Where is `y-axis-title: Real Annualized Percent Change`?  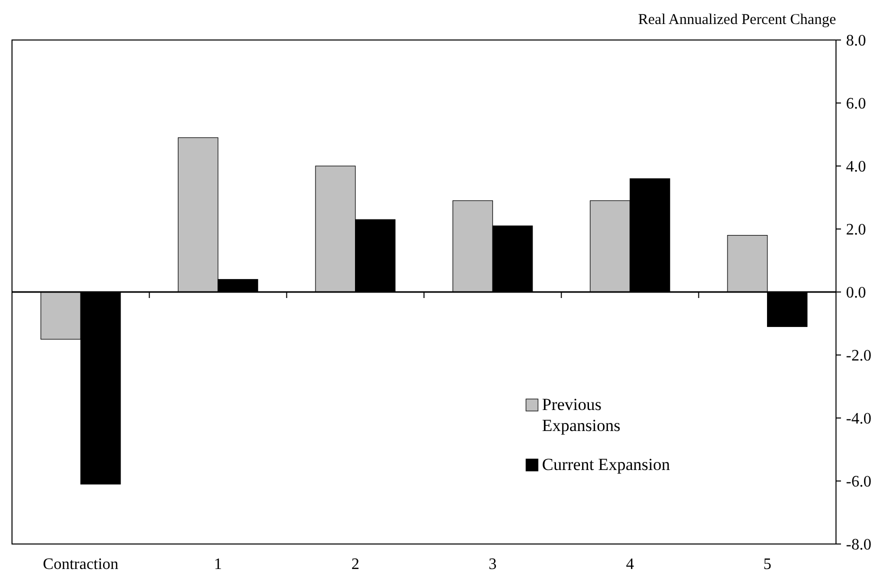 y-axis-title: Real Annualized Percent Change is located at coordinates (737, 20).